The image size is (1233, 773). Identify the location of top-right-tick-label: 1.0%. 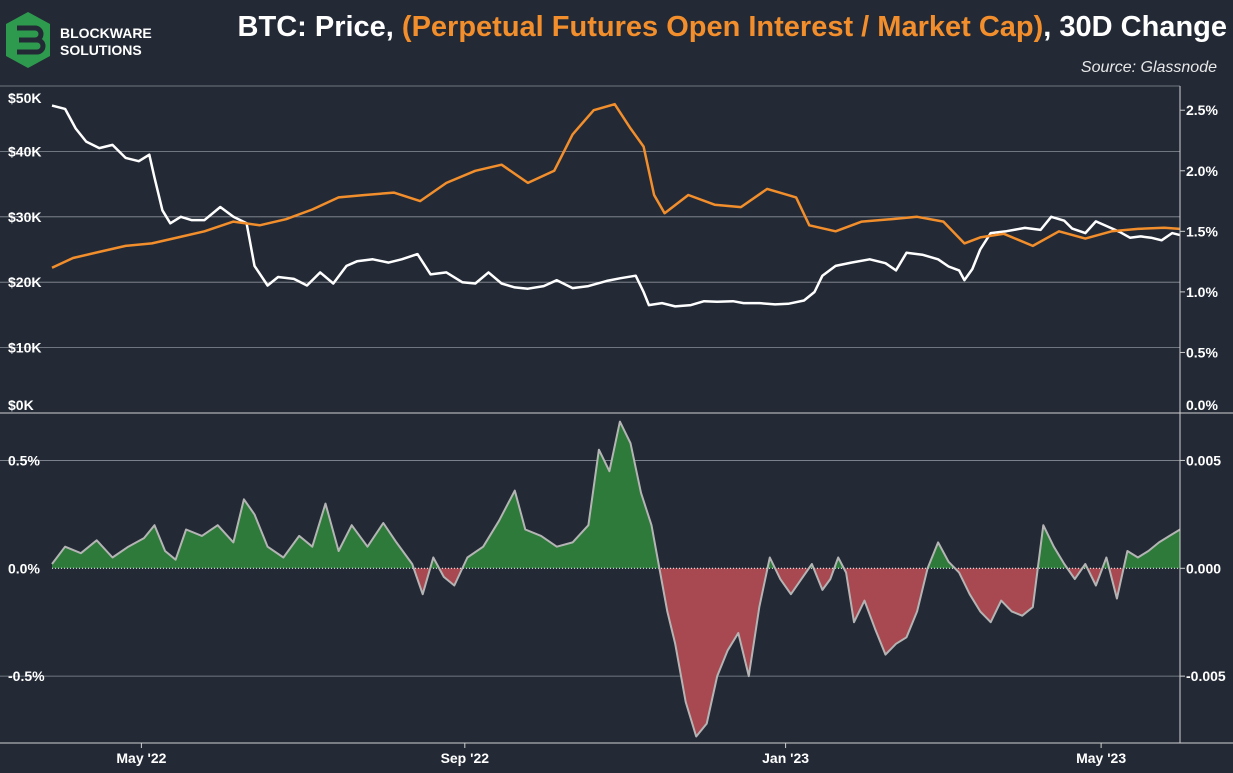
(1202, 292).